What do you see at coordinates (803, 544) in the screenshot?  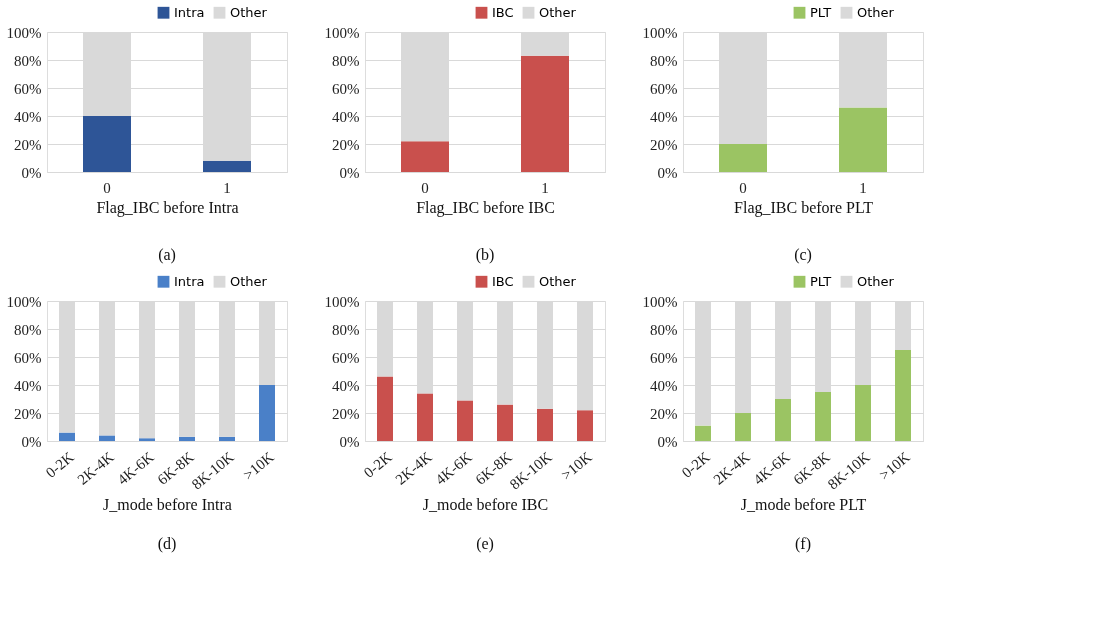 I see `text: (f)` at bounding box center [803, 544].